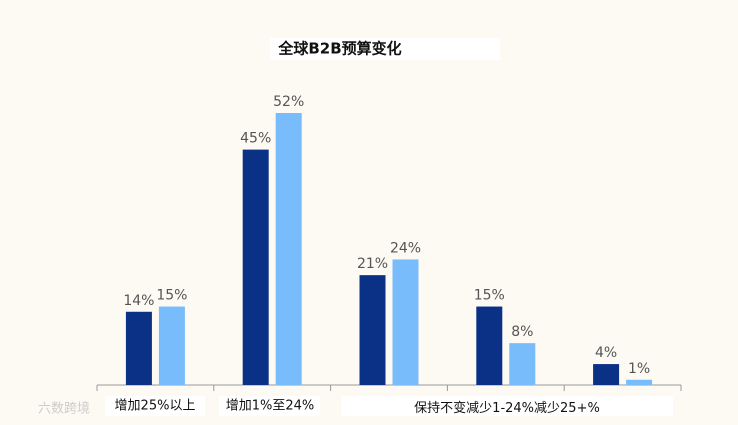 The image size is (738, 425). I want to click on watermark: 六数跨境, so click(64, 409).